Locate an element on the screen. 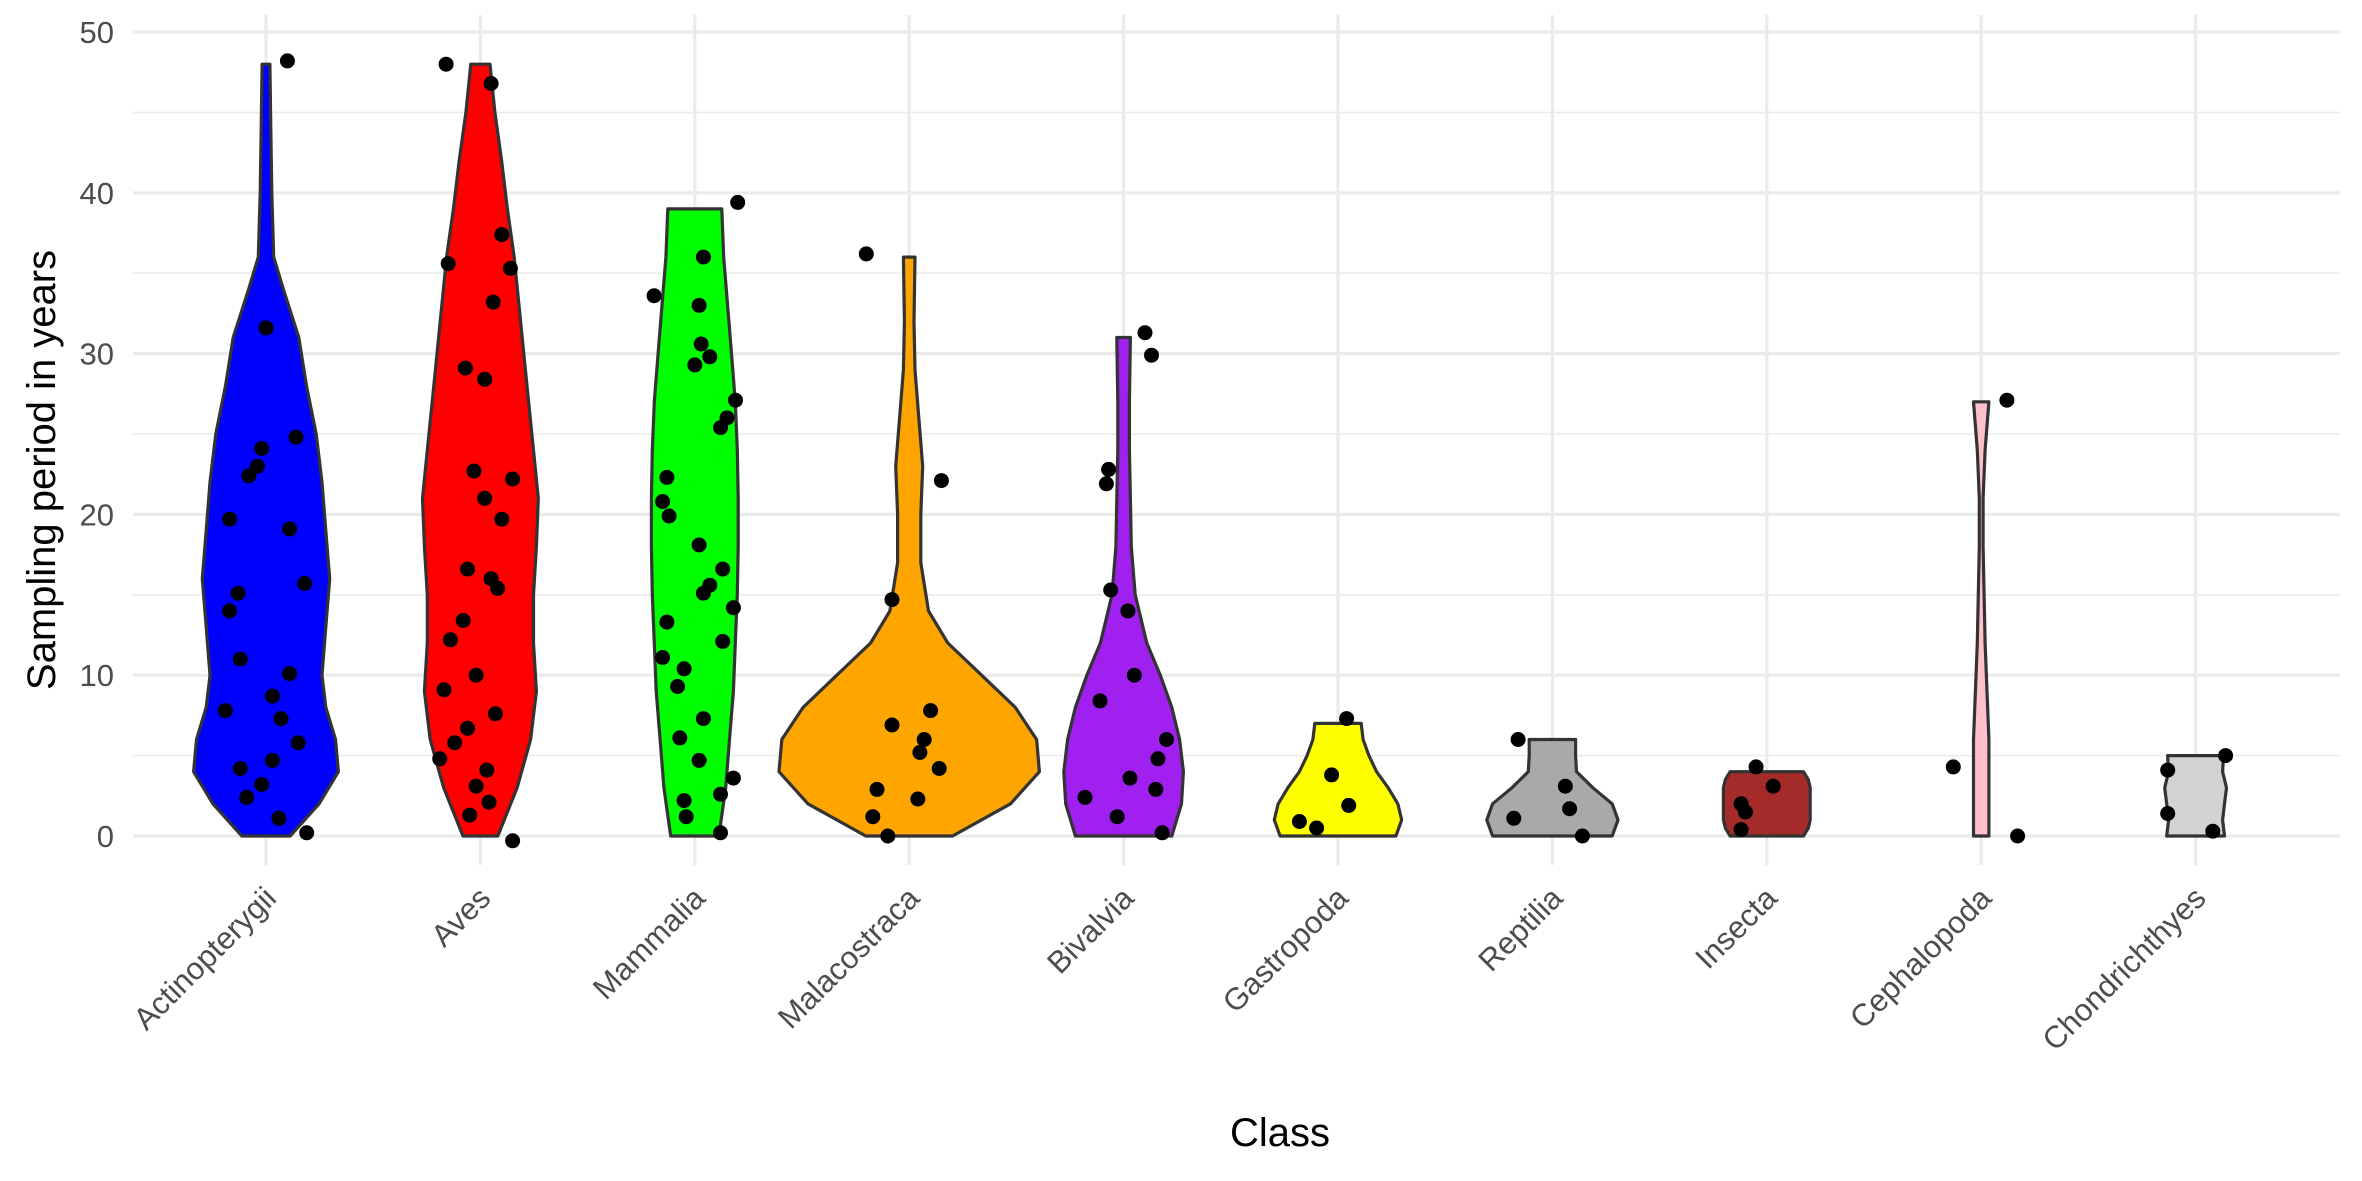  y-tick-label: 40 is located at coordinates (97, 193).